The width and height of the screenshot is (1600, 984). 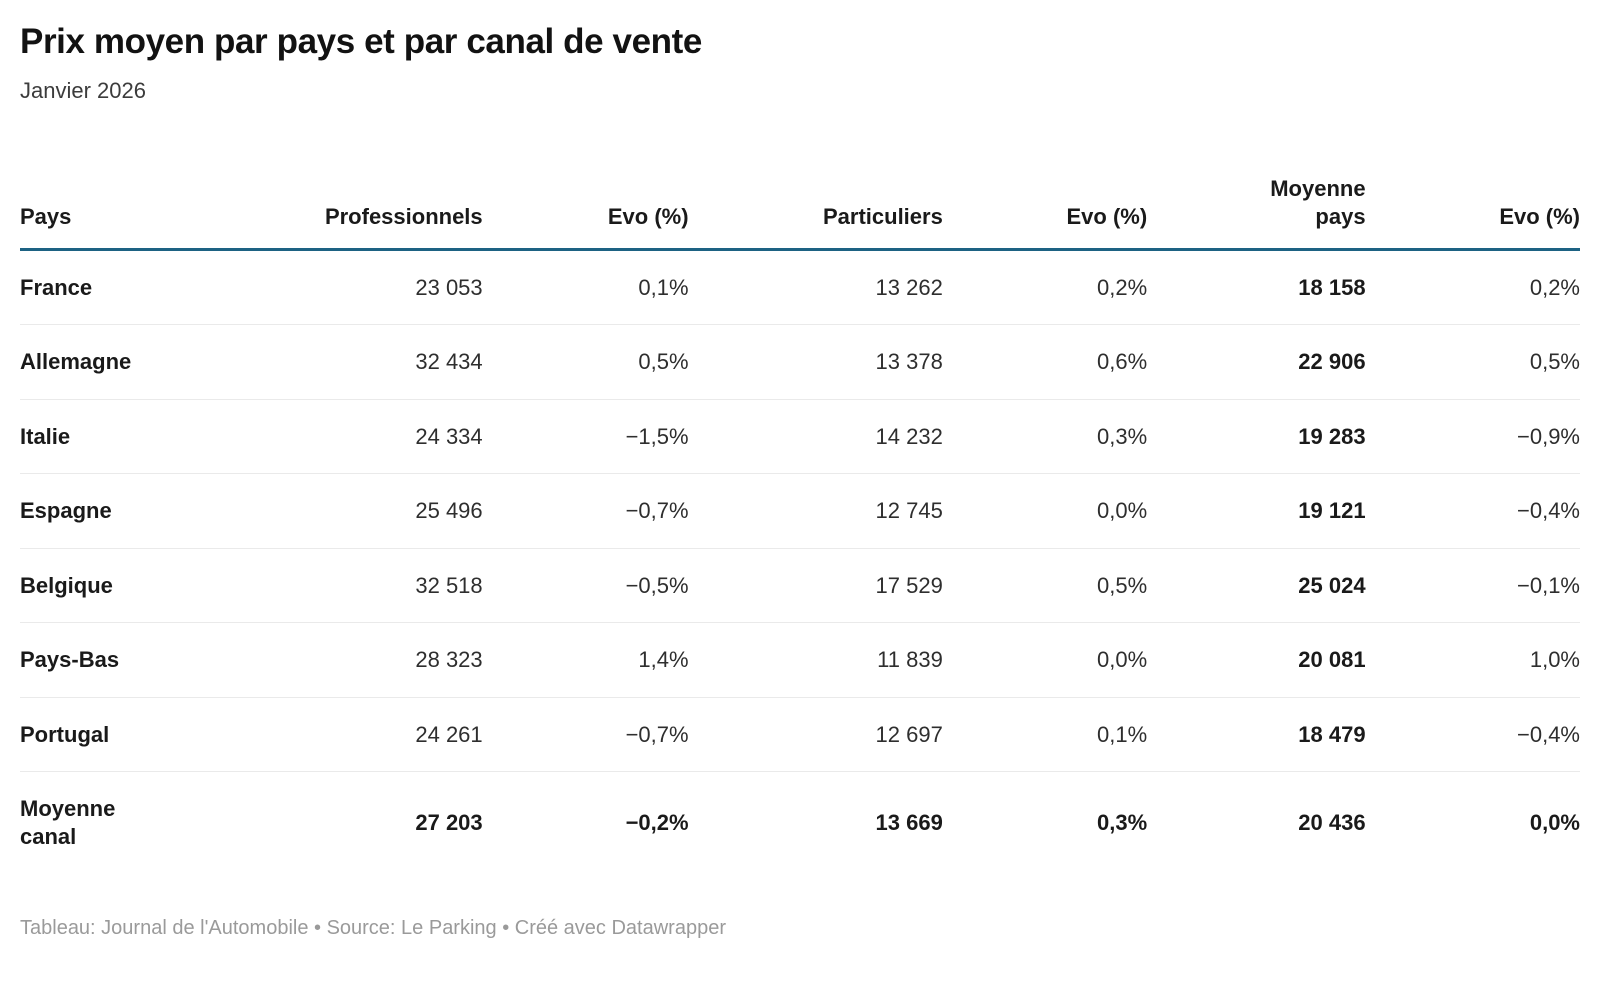 I want to click on column-header-label: Professionnels, so click(x=403, y=217).